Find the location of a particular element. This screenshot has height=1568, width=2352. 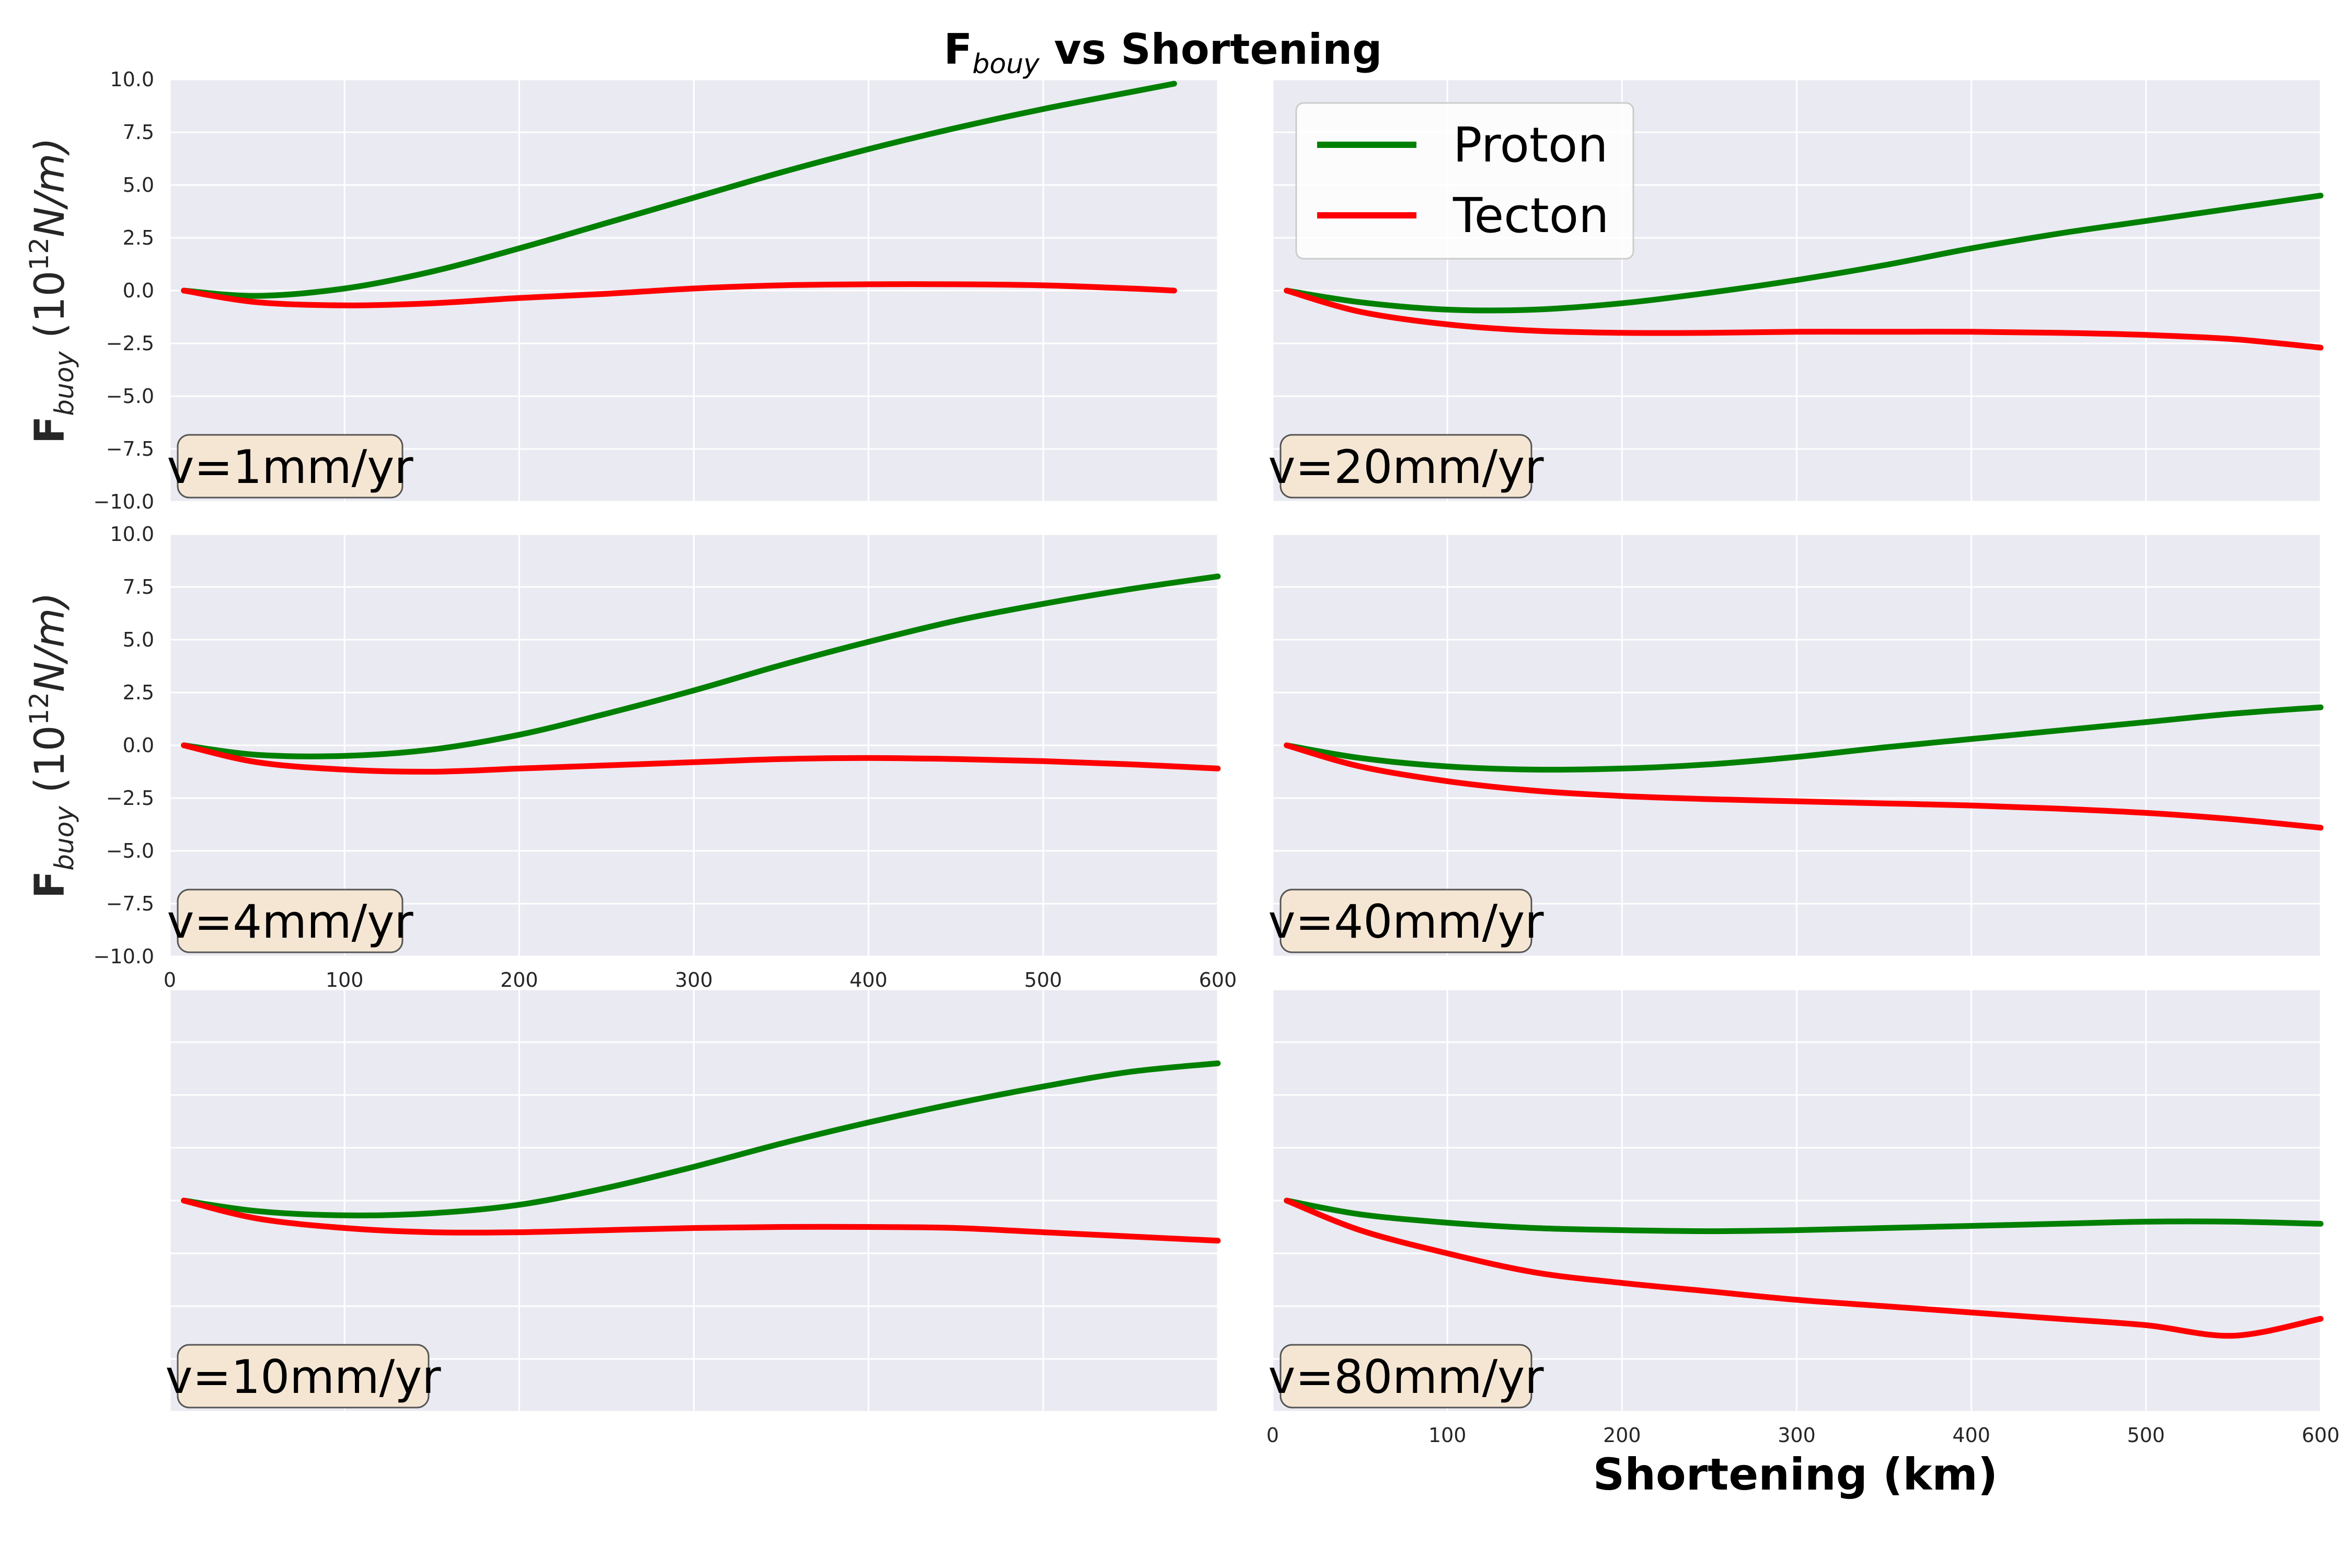

legend-label-tecton: Tecton is located at coordinates (1530, 216).